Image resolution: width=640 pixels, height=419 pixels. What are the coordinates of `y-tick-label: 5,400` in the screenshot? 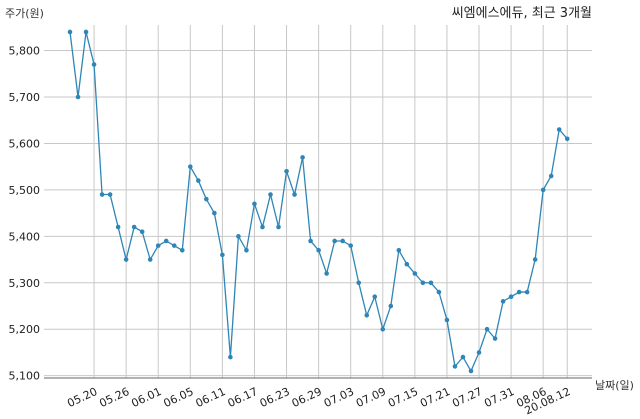 It's located at (25, 236).